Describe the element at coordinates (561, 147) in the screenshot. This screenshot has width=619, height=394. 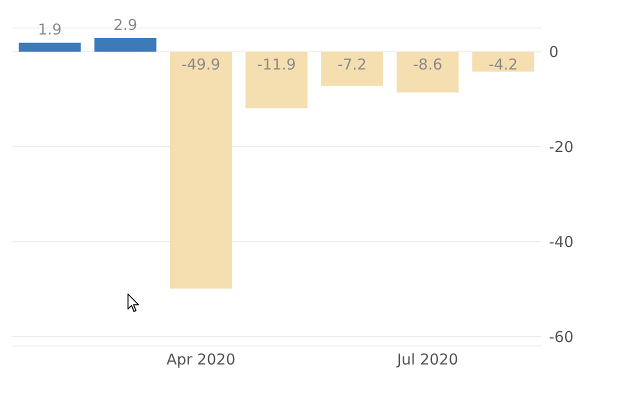
I see `y-tick-label: -20` at that location.